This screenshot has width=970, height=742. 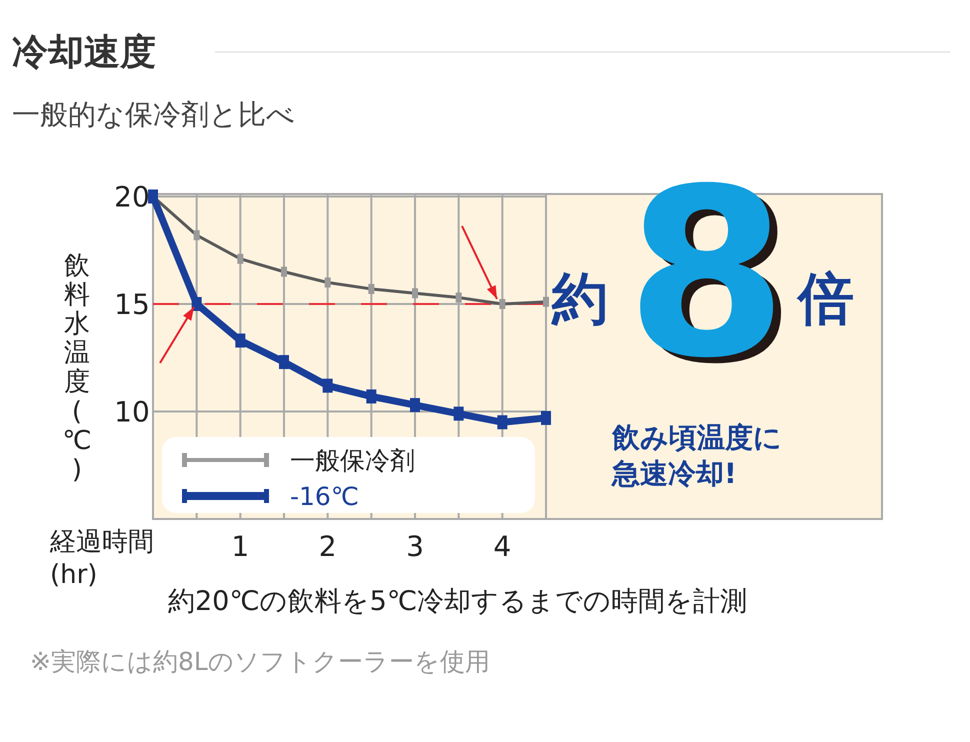 I want to click on legend-label: 一般保冷剤, so click(x=352, y=460).